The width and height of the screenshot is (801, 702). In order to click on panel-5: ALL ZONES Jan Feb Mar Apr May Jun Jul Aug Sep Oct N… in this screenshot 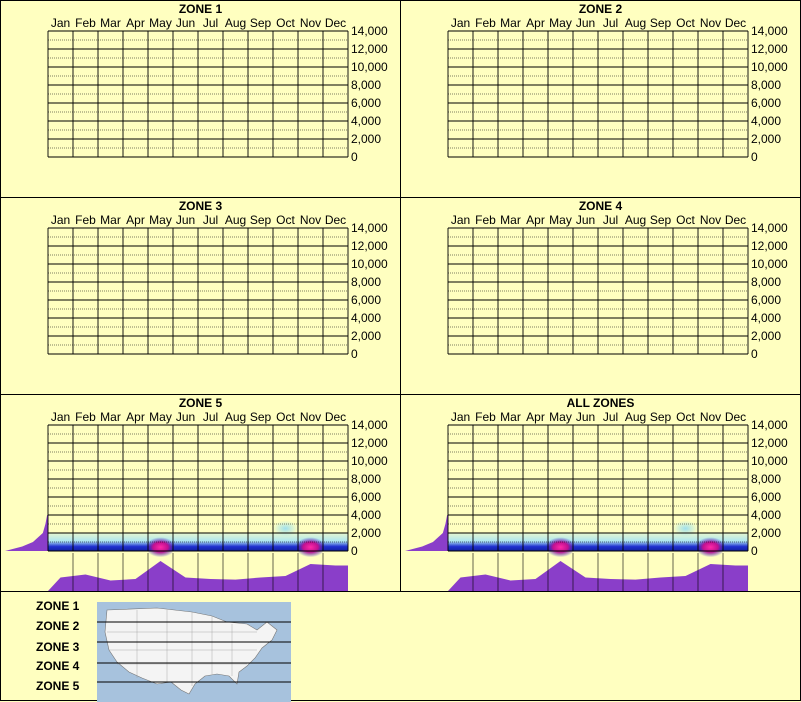, I will do `click(600, 493)`.